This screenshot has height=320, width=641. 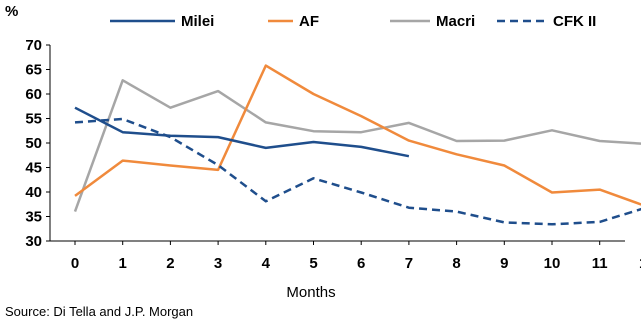 I want to click on x-tick-label: 12, so click(x=640, y=263).